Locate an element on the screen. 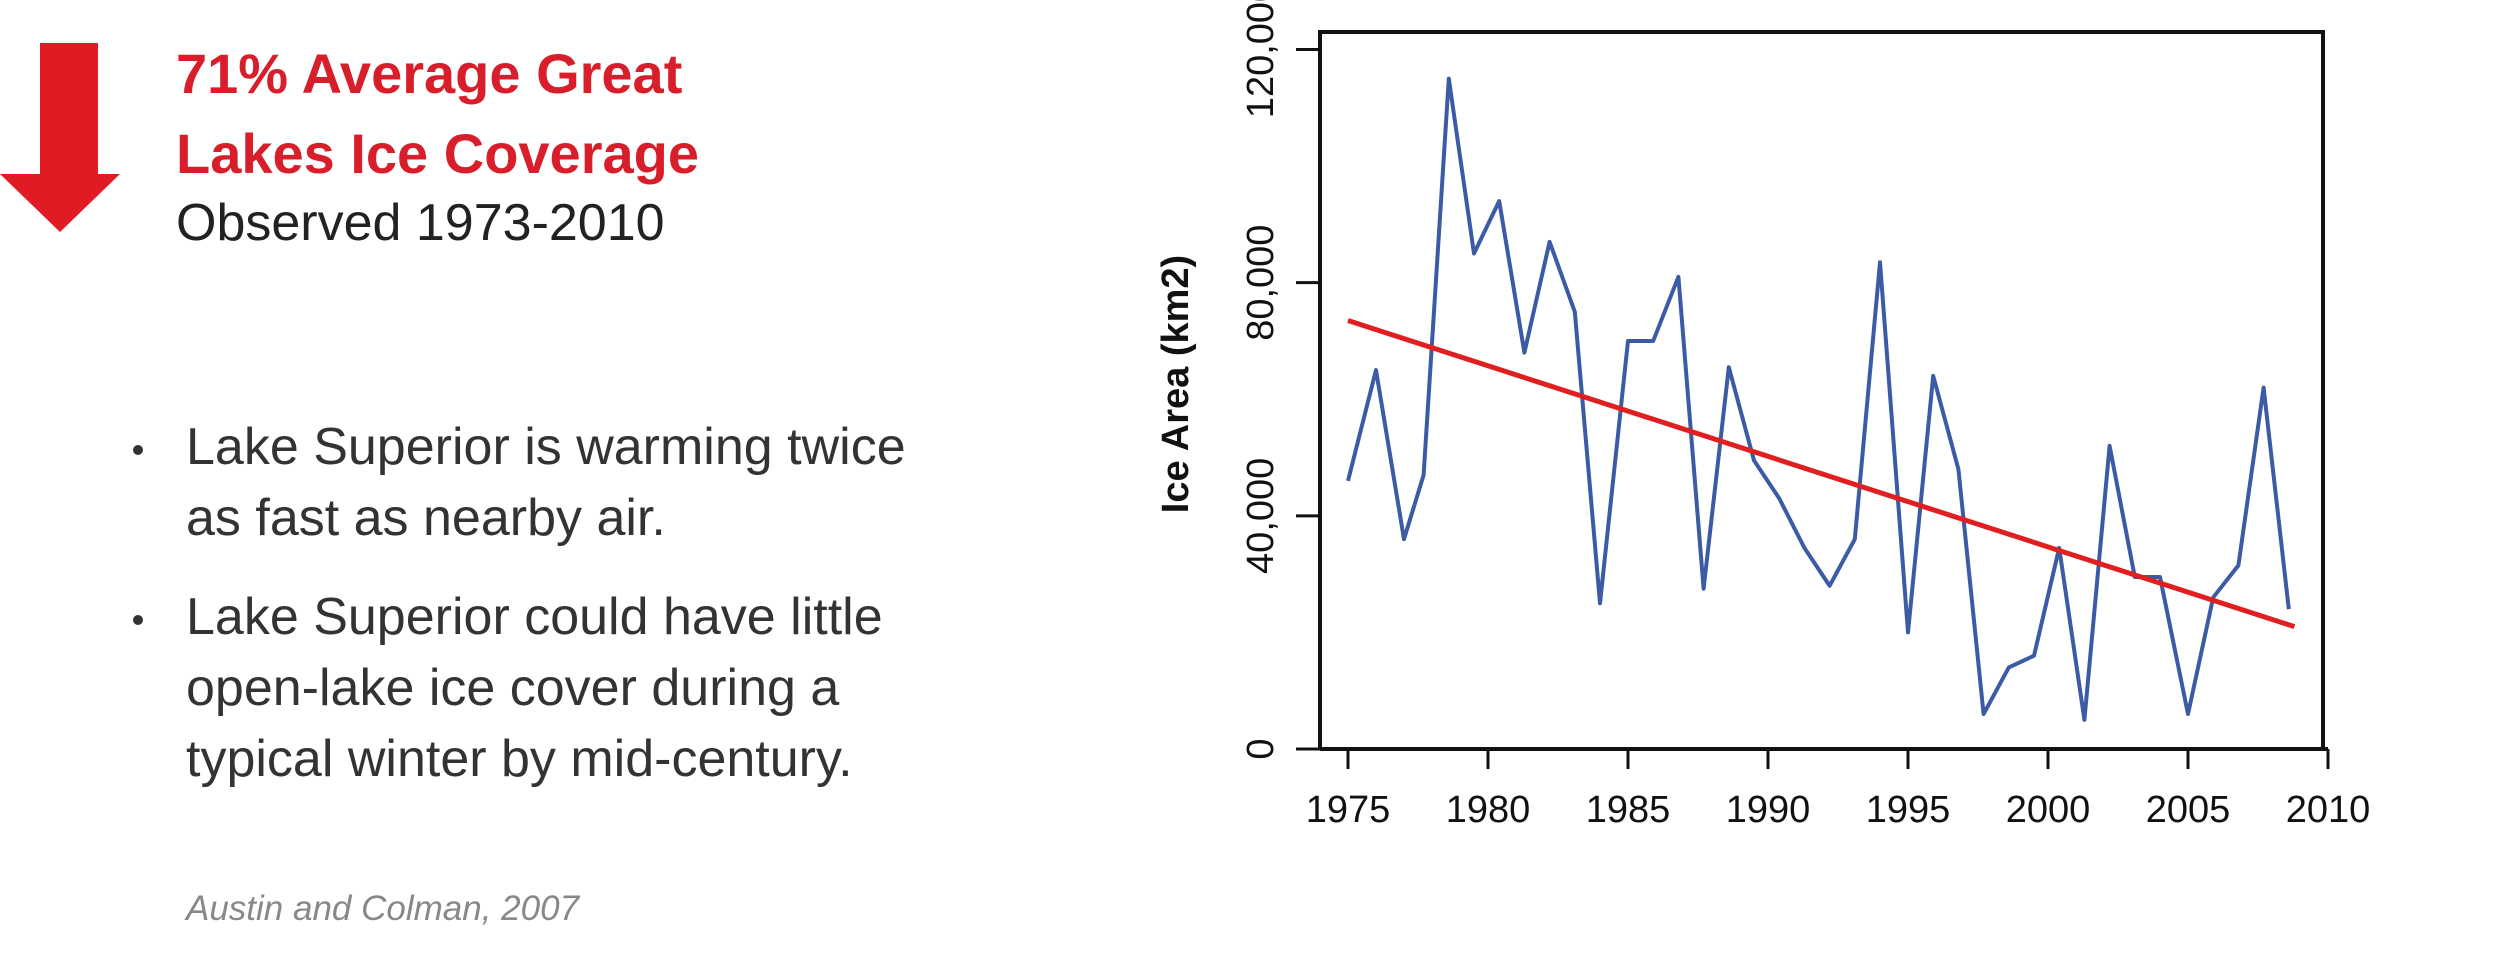 This screenshot has width=2500, height=977. title-line: 71% Average Great is located at coordinates (429, 73).